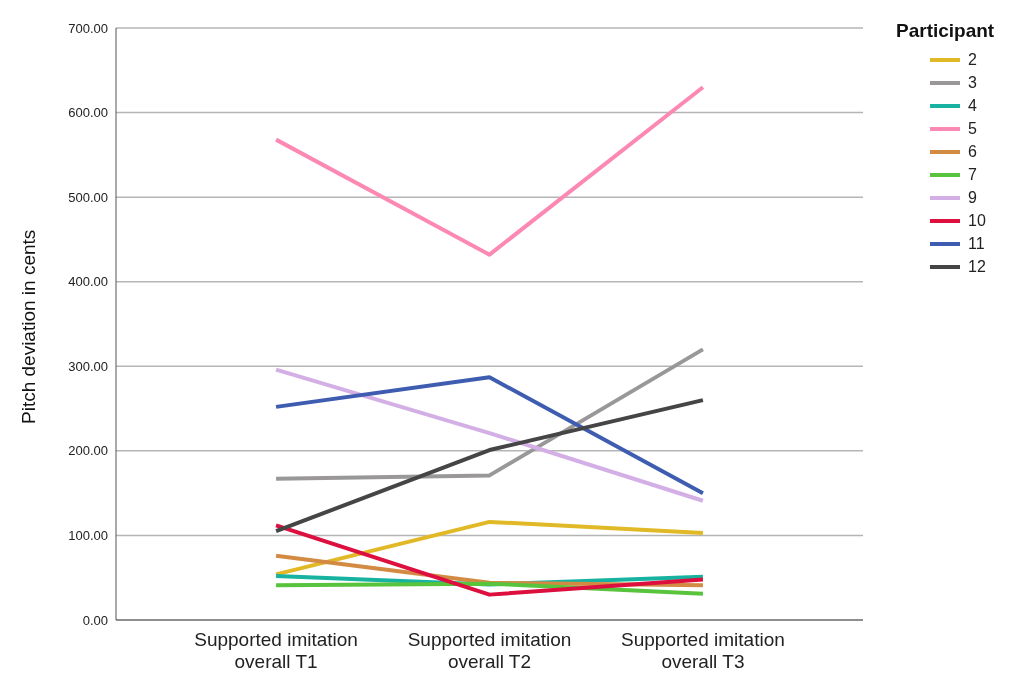 This screenshot has height=684, width=1017. What do you see at coordinates (977, 266) in the screenshot?
I see `legend-label: 12` at bounding box center [977, 266].